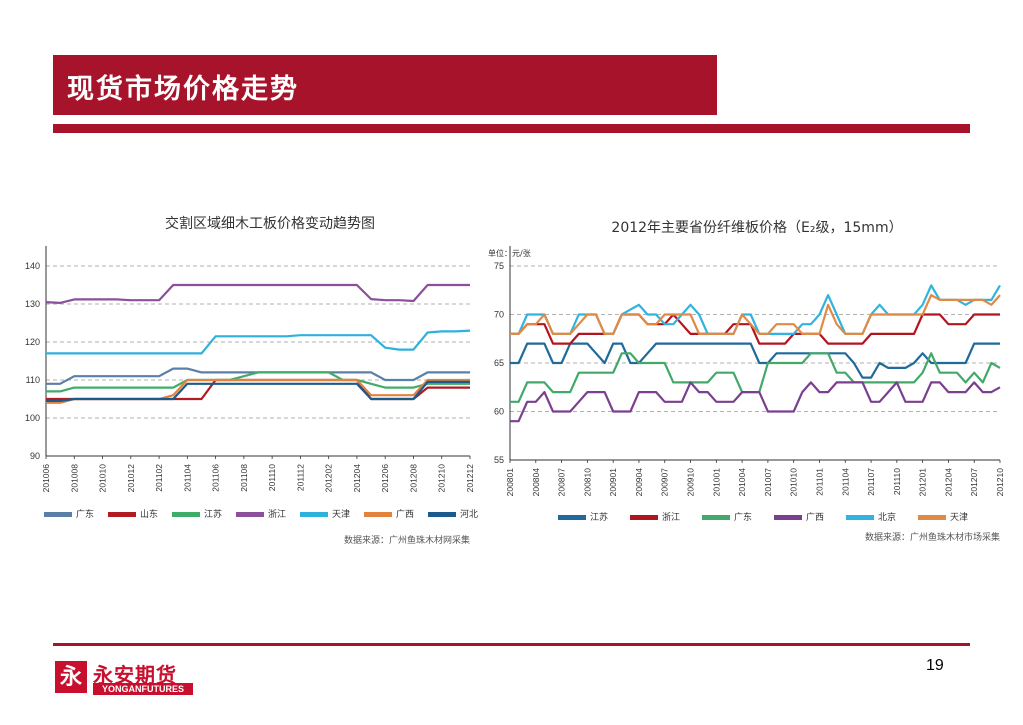 This screenshot has width=1023, height=725. Describe the element at coordinates (46, 478) in the screenshot. I see `x-tick-label: 201006` at that location.